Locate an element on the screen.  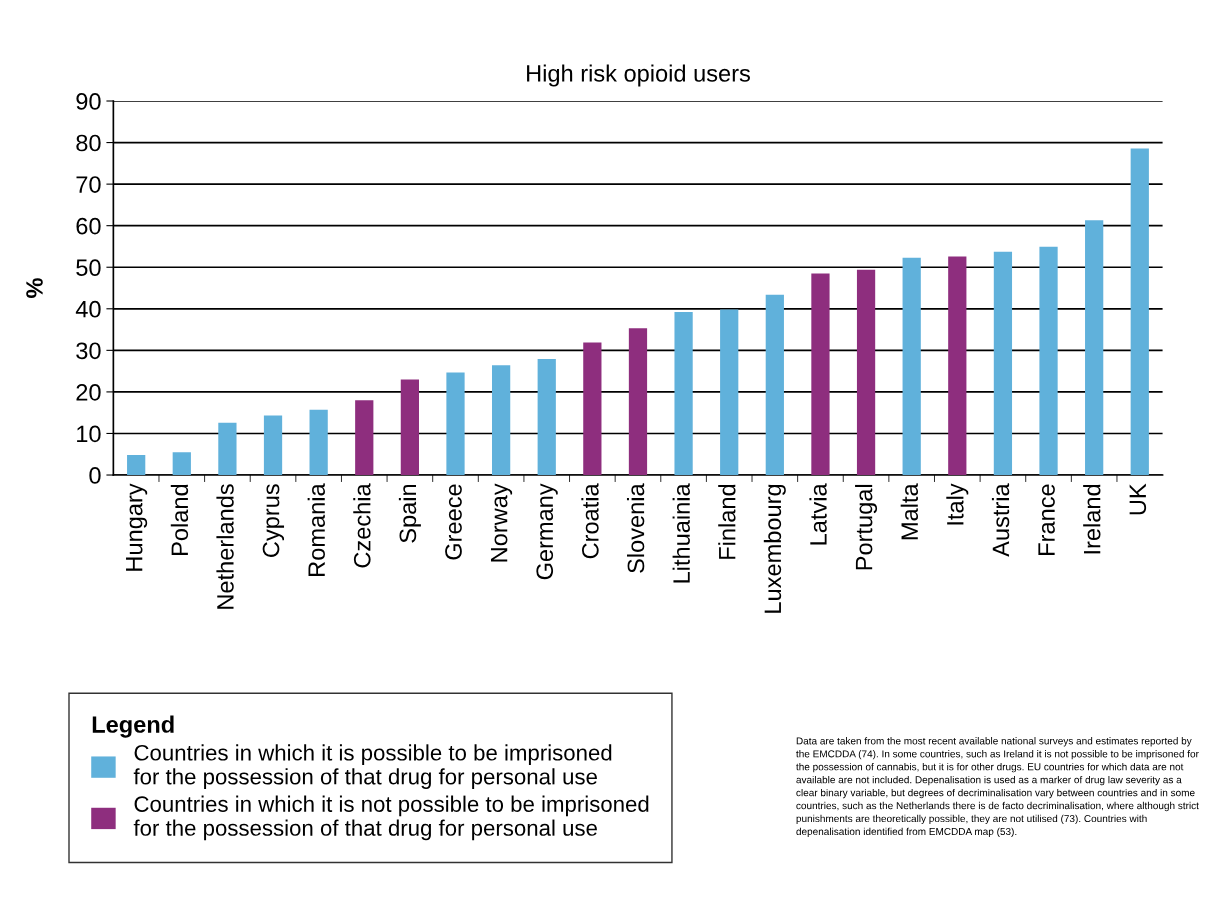
x-tick-label: Cyprus is located at coordinates (273, 520).